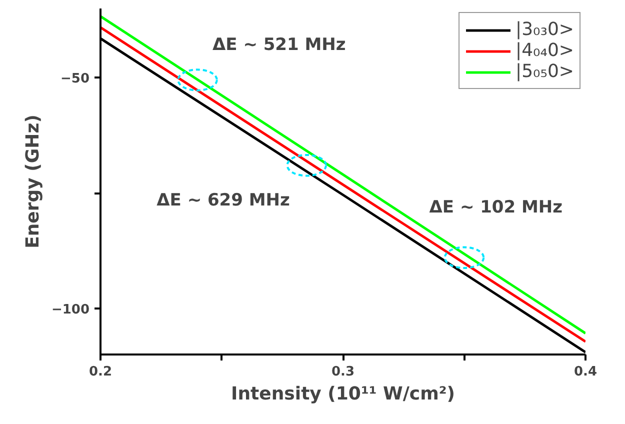 This screenshot has width=625, height=424. Describe the element at coordinates (545, 50) in the screenshot. I see `legend-label: |4₀₄0>` at that location.